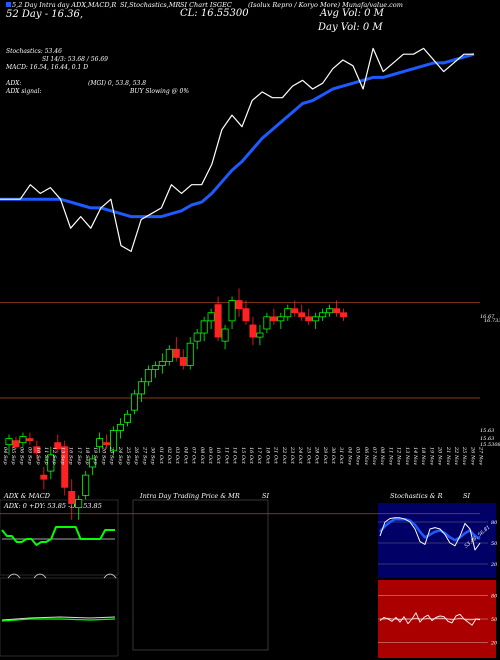 The image size is (500, 660). What do you see at coordinates (34, 51) in the screenshot?
I see `stochastics-line: Stochastics: 53.46` at bounding box center [34, 51].